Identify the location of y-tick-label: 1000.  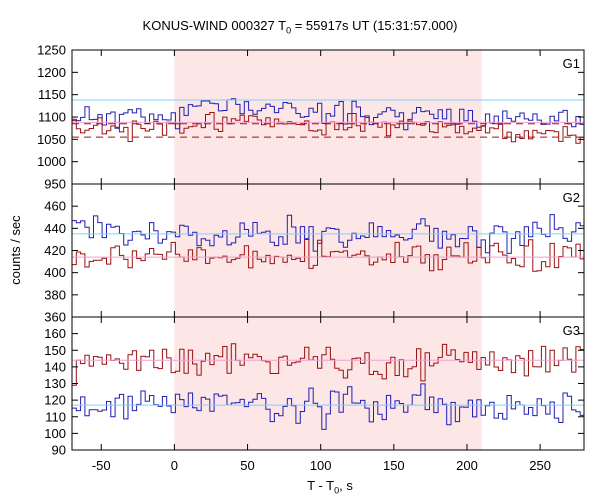
(51, 161).